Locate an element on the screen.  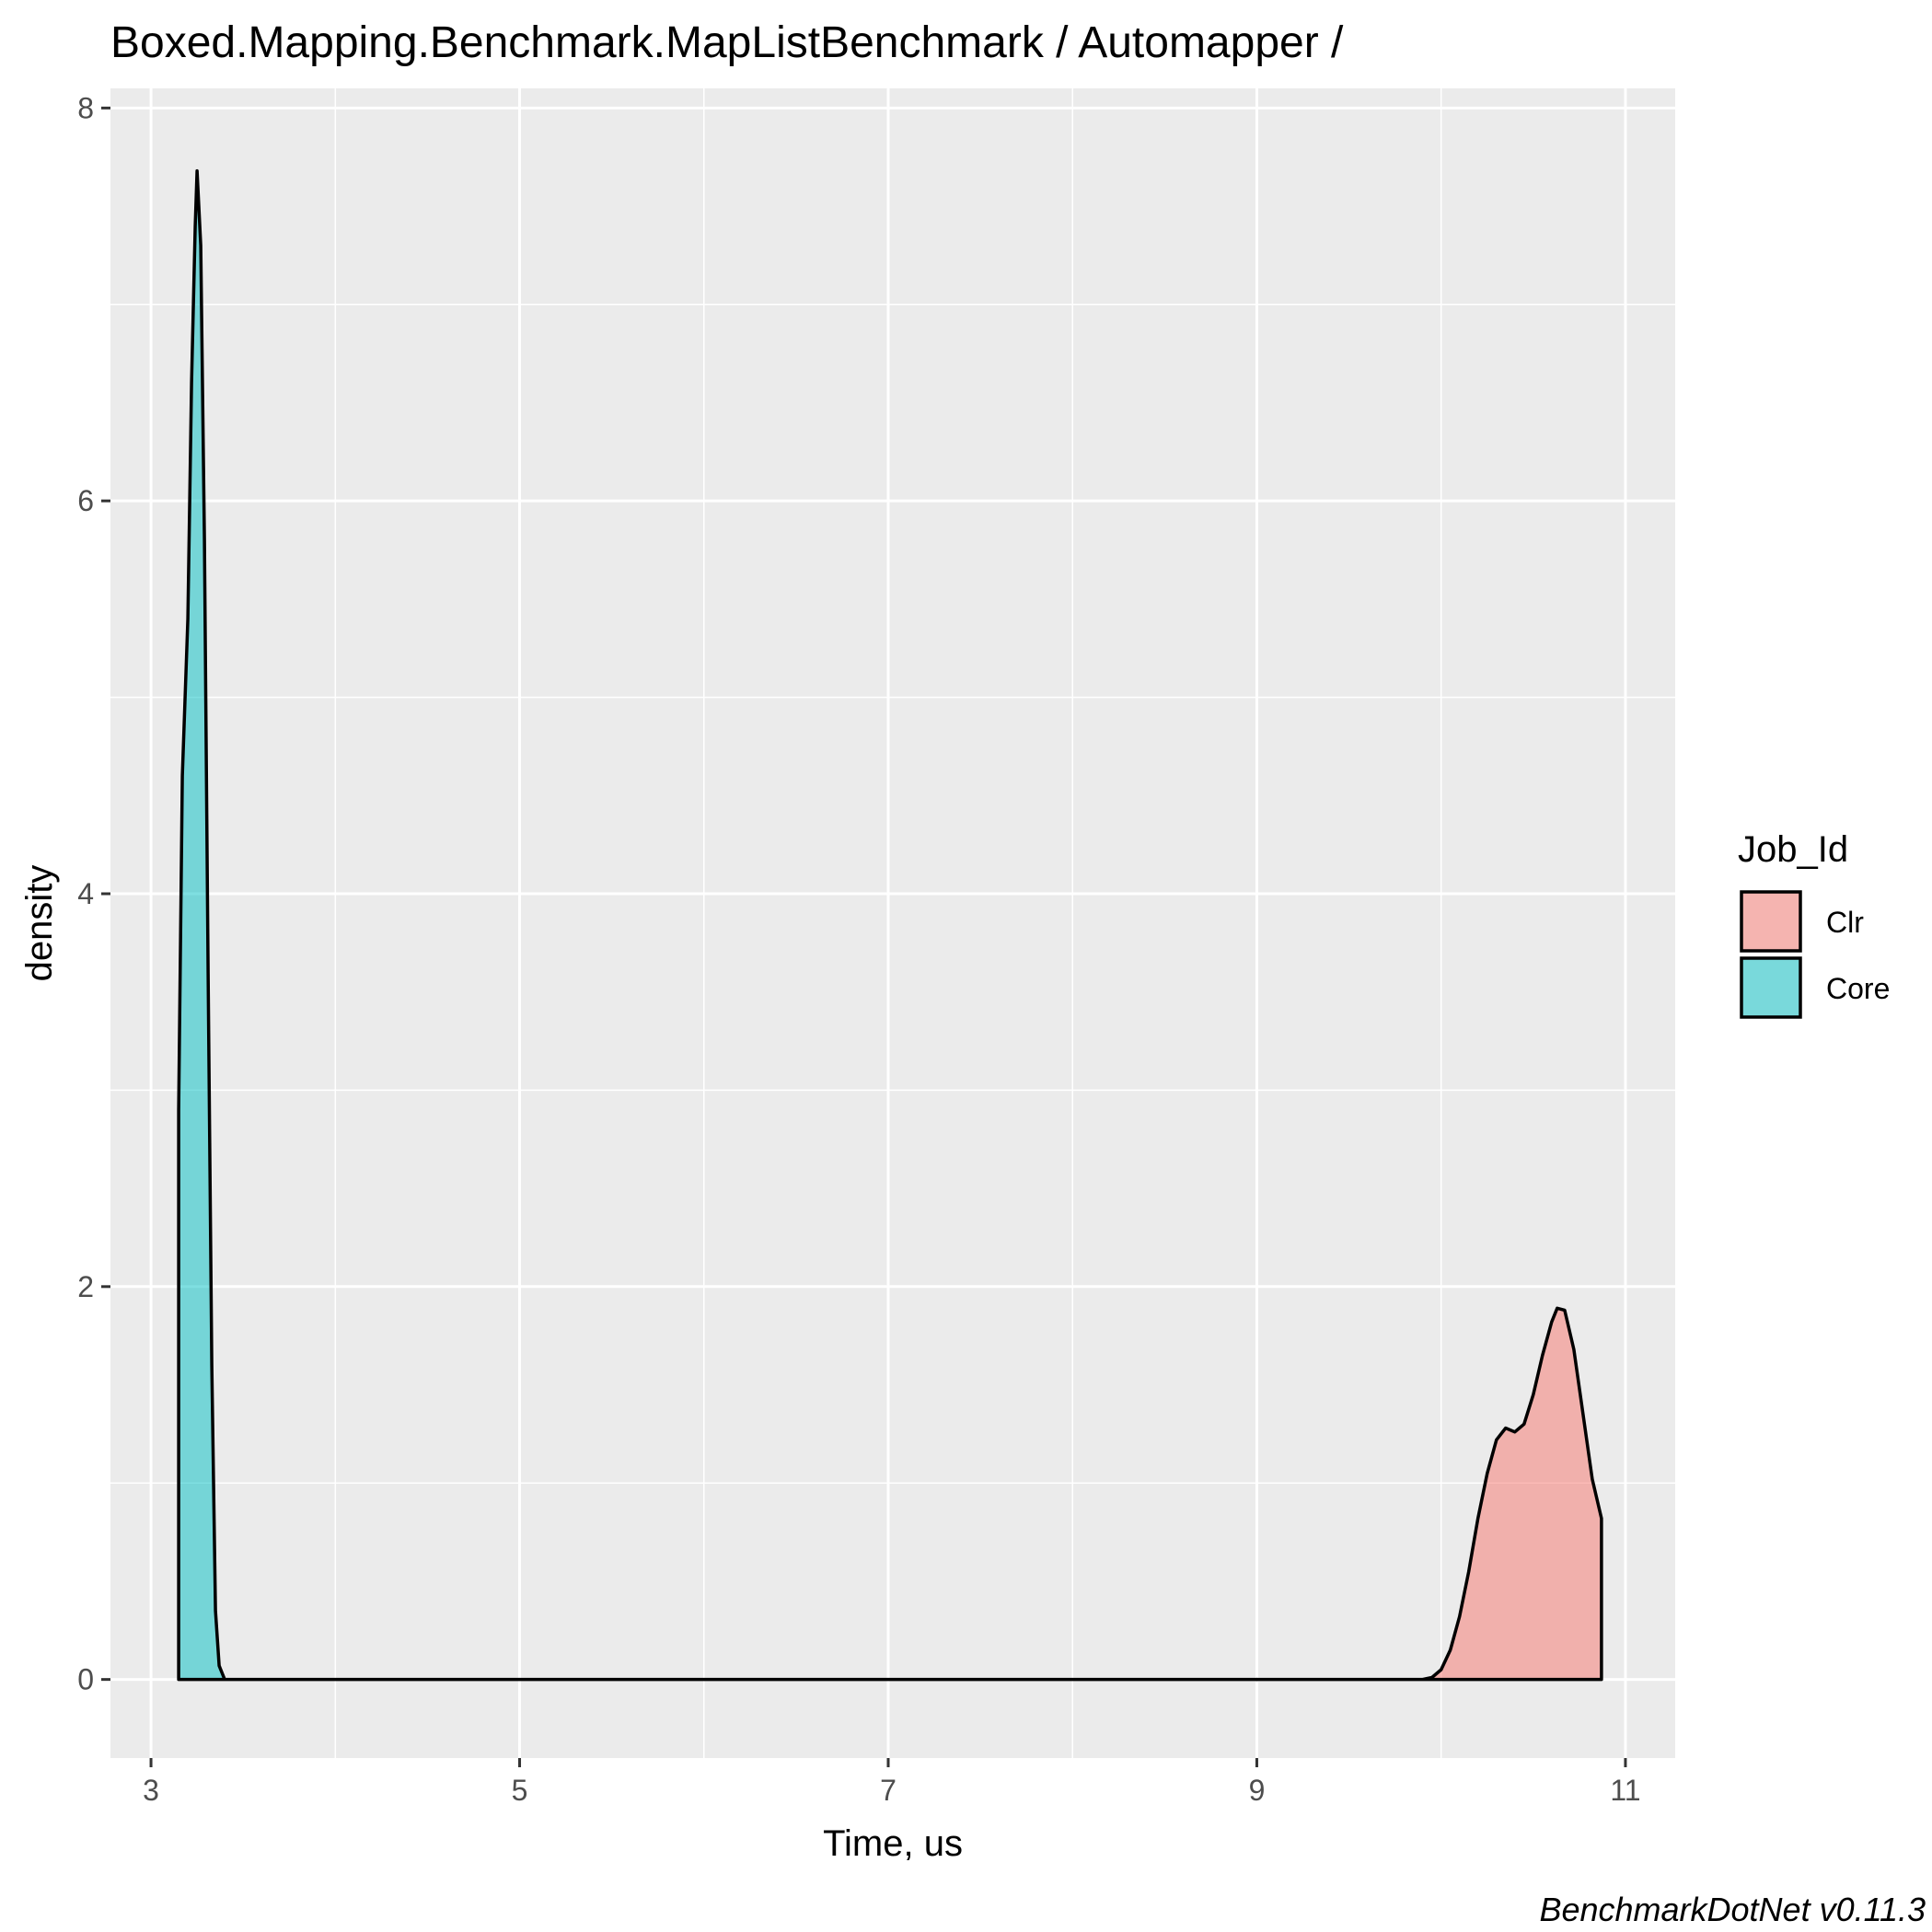
y-axis-title: density is located at coordinates (40, 924).